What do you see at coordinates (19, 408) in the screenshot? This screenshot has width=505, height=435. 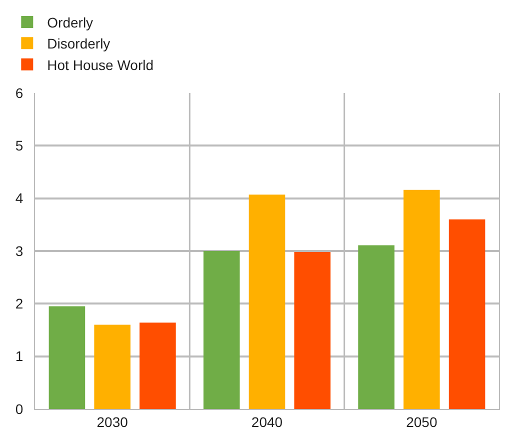 I see `y-tick-label: 0` at bounding box center [19, 408].